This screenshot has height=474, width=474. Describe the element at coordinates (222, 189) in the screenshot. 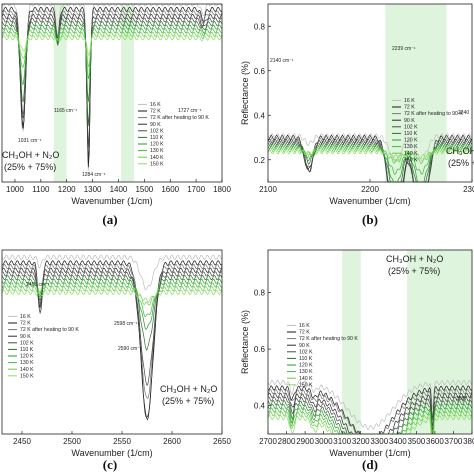

I see `x-tick-label: 1800` at that location.